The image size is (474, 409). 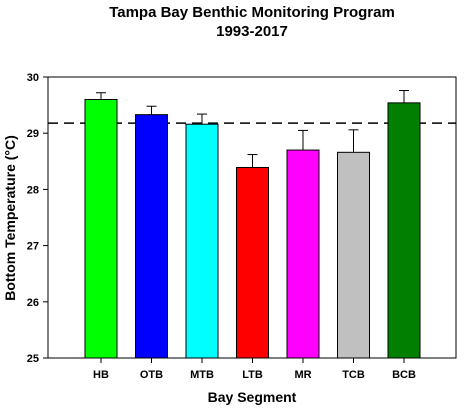 What do you see at coordinates (33, 190) in the screenshot?
I see `y-tick-label-28: 28` at bounding box center [33, 190].